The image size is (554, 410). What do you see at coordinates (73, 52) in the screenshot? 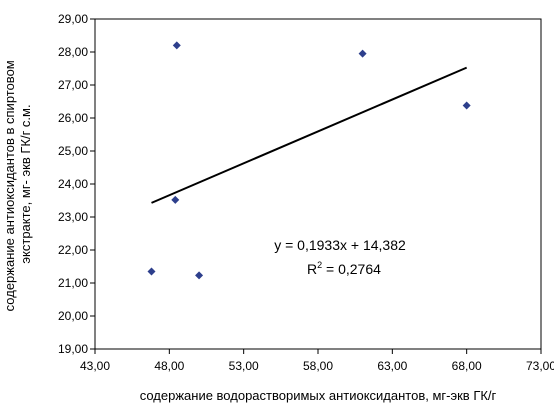
I see `y-tick-label: 28,00` at bounding box center [73, 52].